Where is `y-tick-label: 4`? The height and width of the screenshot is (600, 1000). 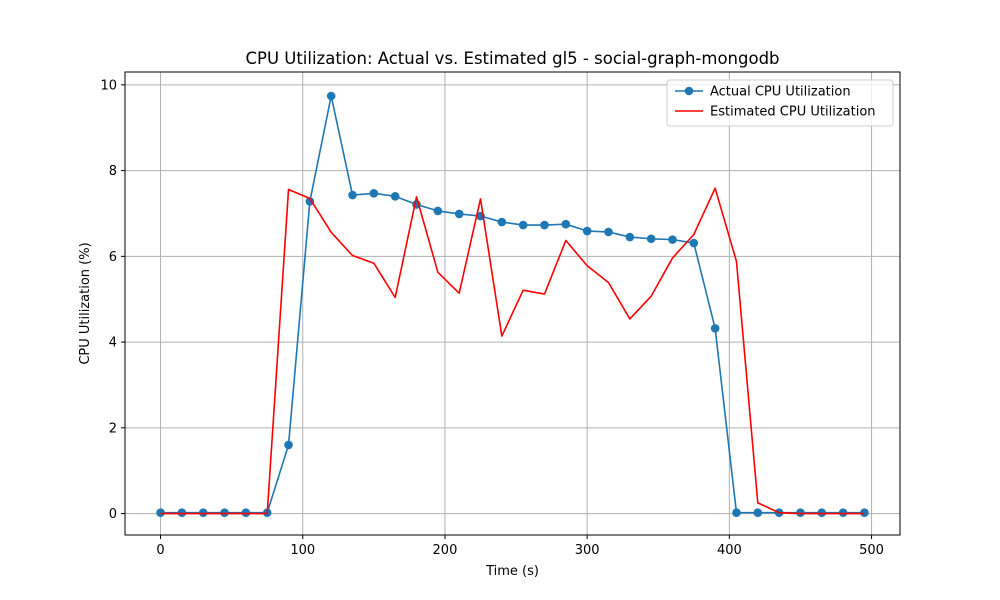 y-tick-label: 4 is located at coordinates (113, 343).